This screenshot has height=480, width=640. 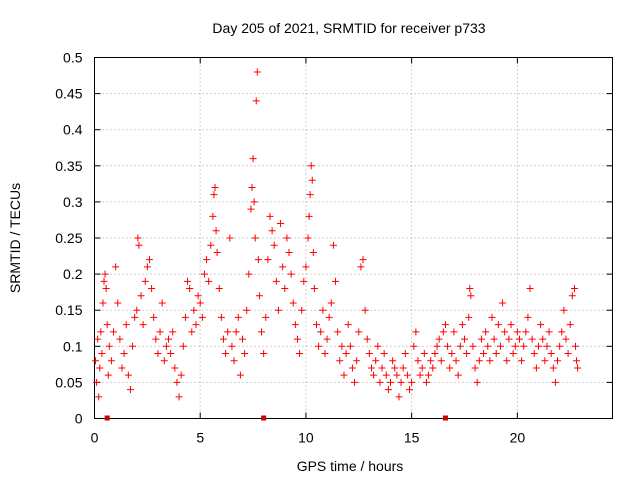 I want to click on y-tick-label: 0.4, so click(x=73, y=130).